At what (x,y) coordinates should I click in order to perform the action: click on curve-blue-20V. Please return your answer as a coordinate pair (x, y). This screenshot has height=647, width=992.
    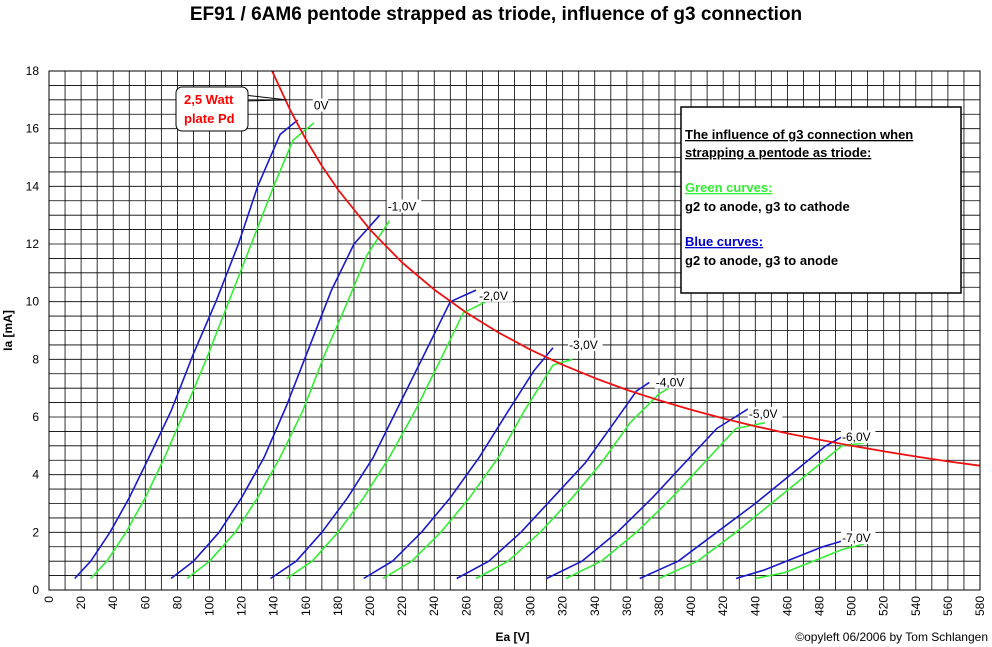
    Looking at the image, I should click on (373, 434).